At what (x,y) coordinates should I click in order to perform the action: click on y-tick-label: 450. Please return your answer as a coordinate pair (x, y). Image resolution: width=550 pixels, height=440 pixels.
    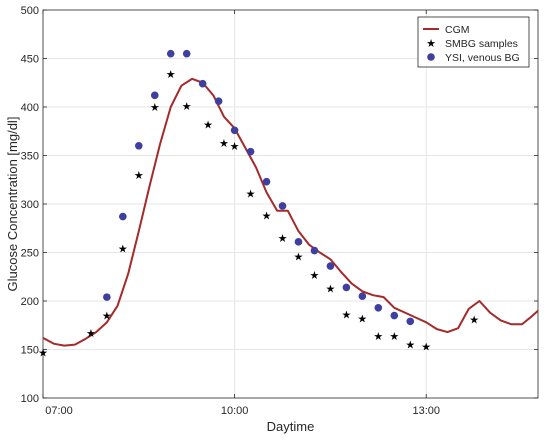
    Looking at the image, I should click on (30, 60).